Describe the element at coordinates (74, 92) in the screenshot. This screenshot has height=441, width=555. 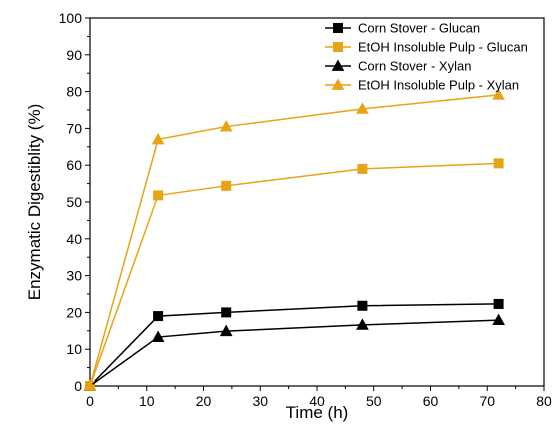
I see `y-tick-label: 80` at that location.